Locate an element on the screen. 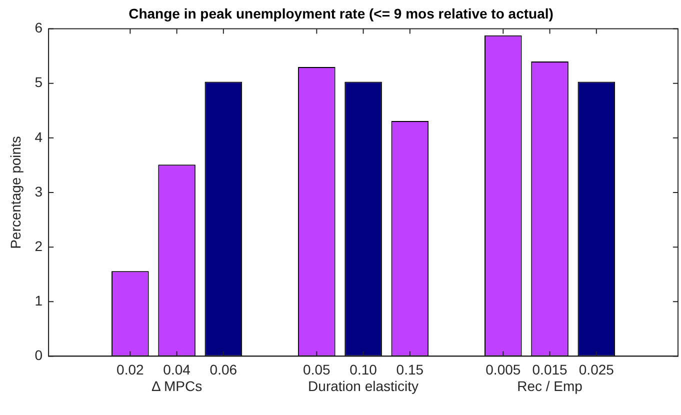 Image resolution: width=681 pixels, height=415 pixels. x-tick-label: 0.10 is located at coordinates (364, 369).